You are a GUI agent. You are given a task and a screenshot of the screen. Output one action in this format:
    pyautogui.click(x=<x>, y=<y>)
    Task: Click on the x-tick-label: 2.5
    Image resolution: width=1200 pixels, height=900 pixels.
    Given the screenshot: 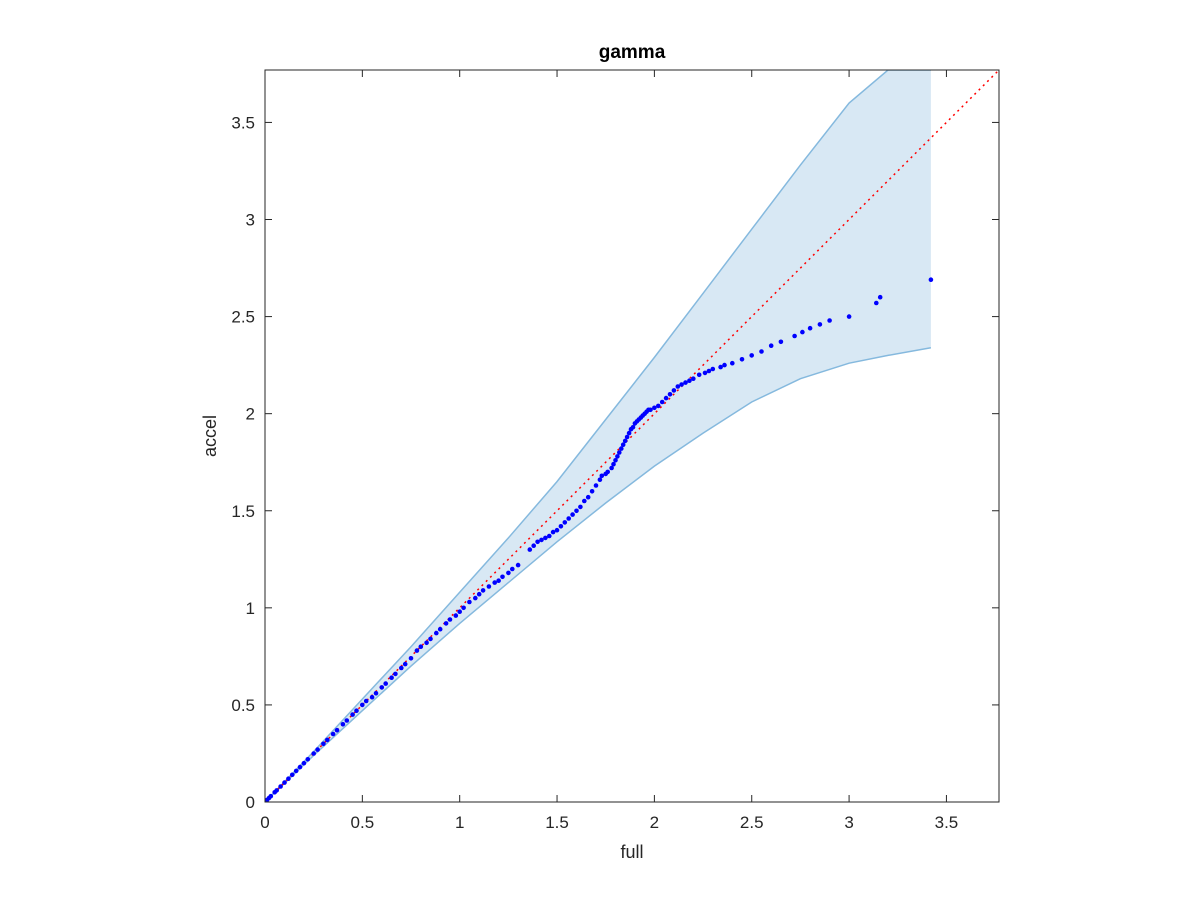 What is the action you would take?
    pyautogui.click(x=752, y=822)
    